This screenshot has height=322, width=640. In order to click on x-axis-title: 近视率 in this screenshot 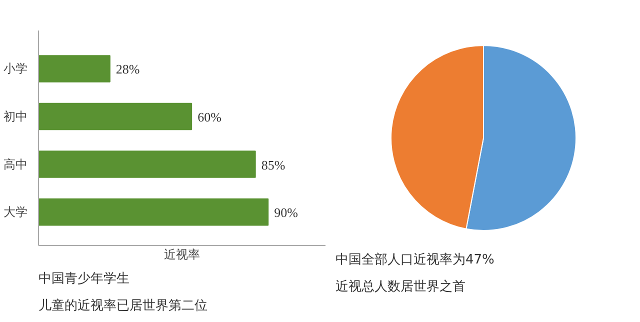, I will do `click(182, 255)`.